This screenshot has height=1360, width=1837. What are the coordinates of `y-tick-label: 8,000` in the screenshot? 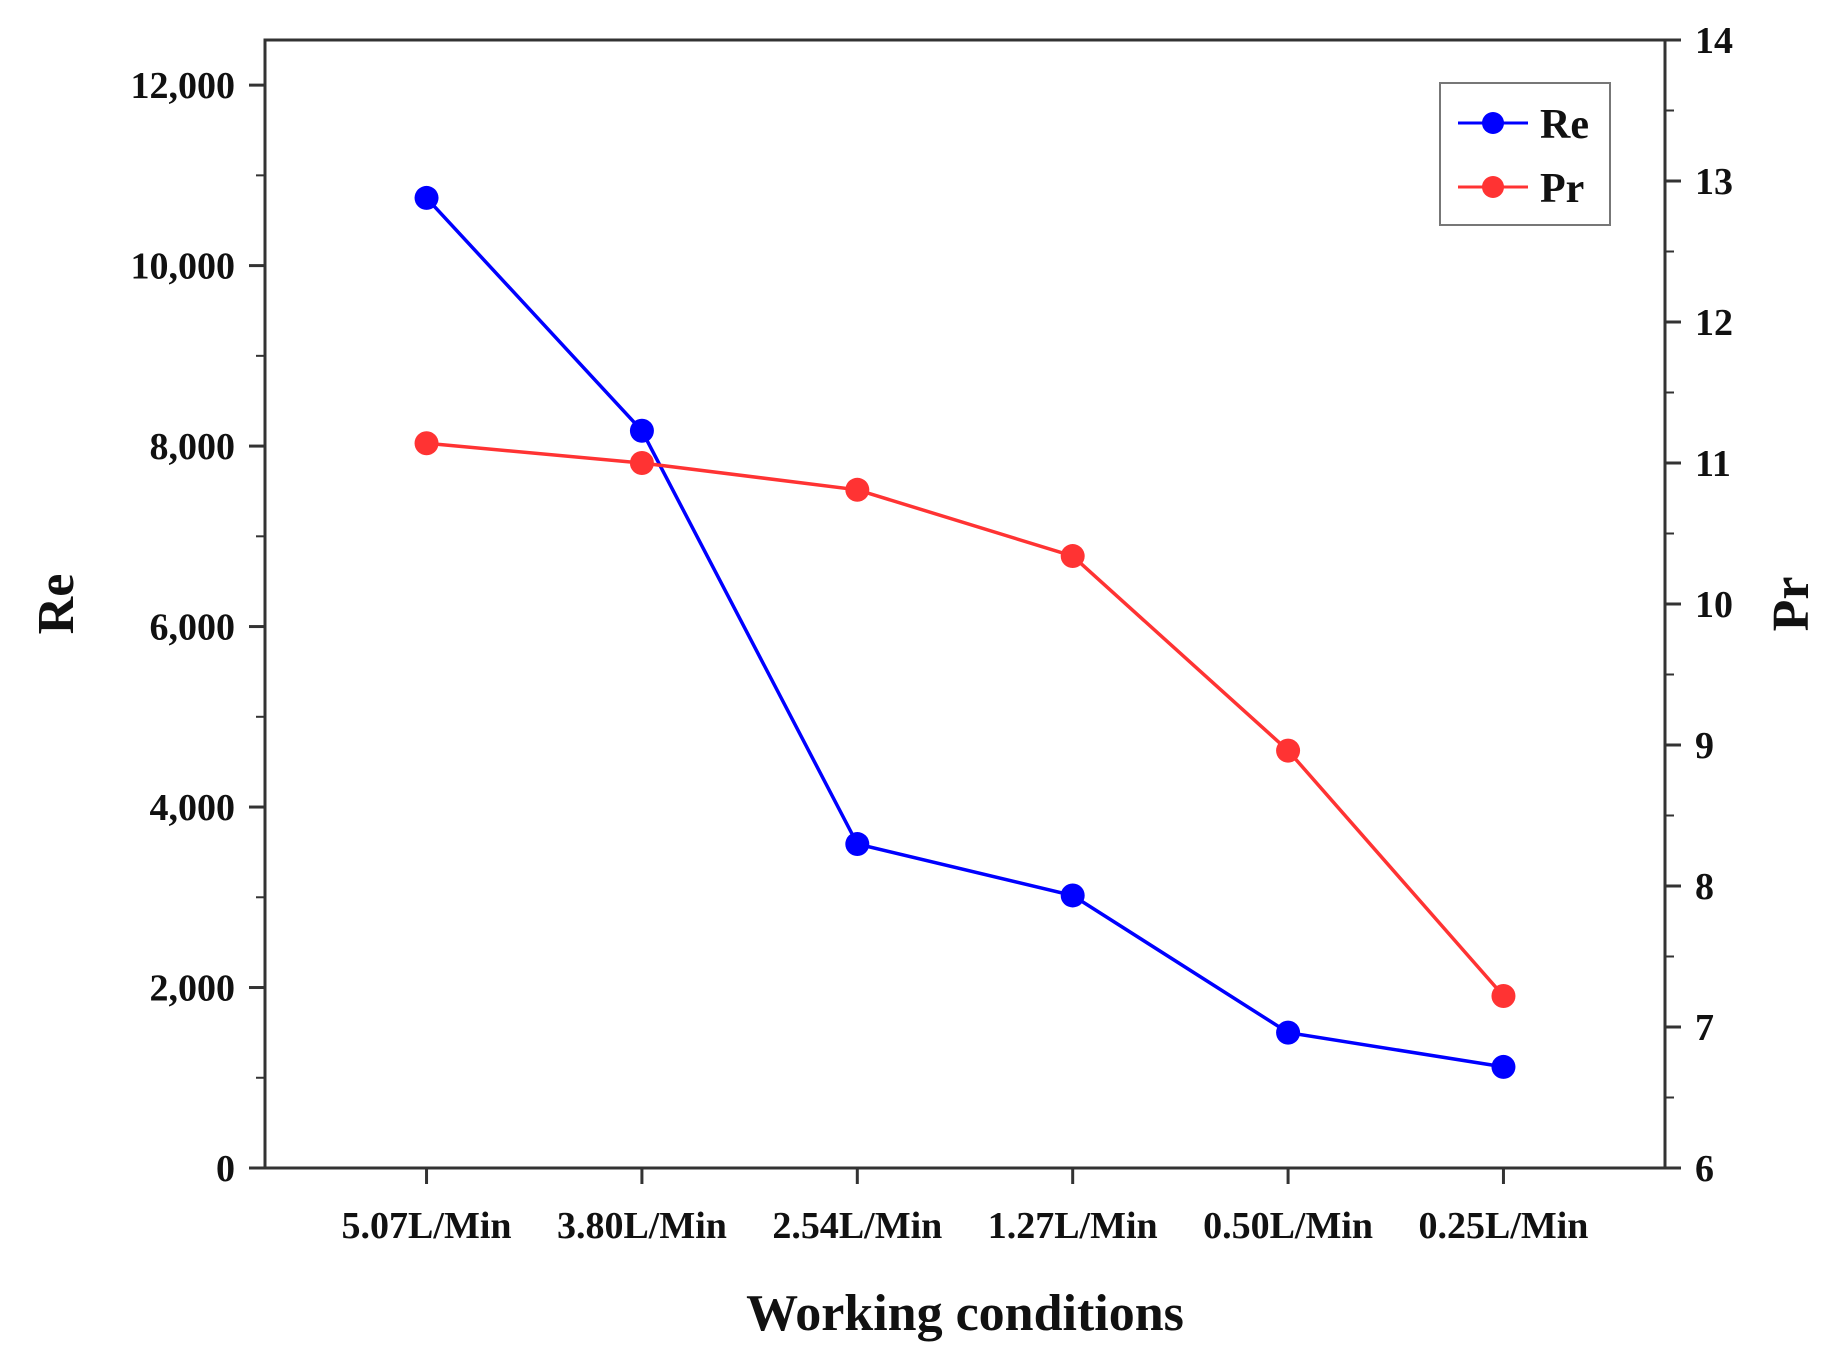 It's located at (193, 447).